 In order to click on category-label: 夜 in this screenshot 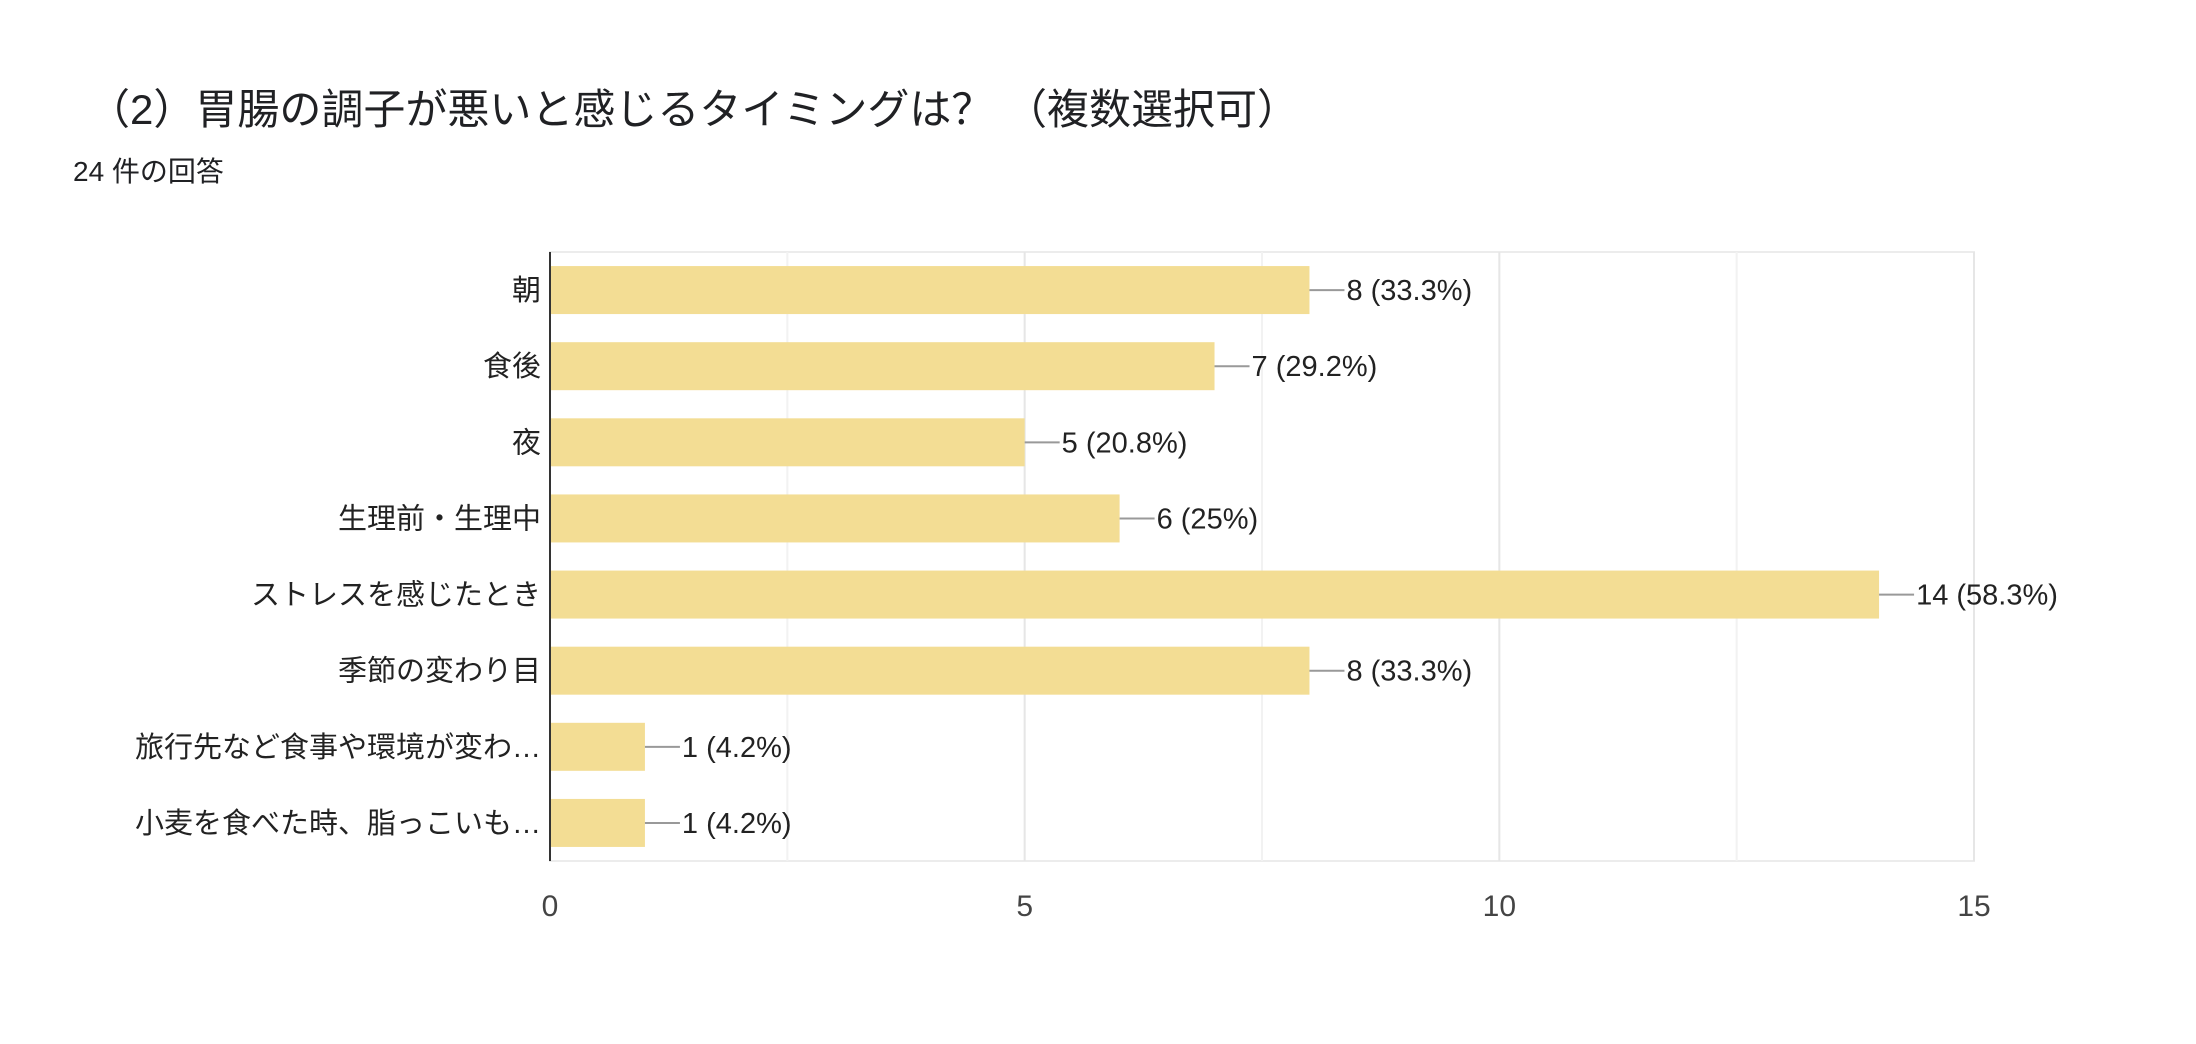, I will do `click(526, 442)`.